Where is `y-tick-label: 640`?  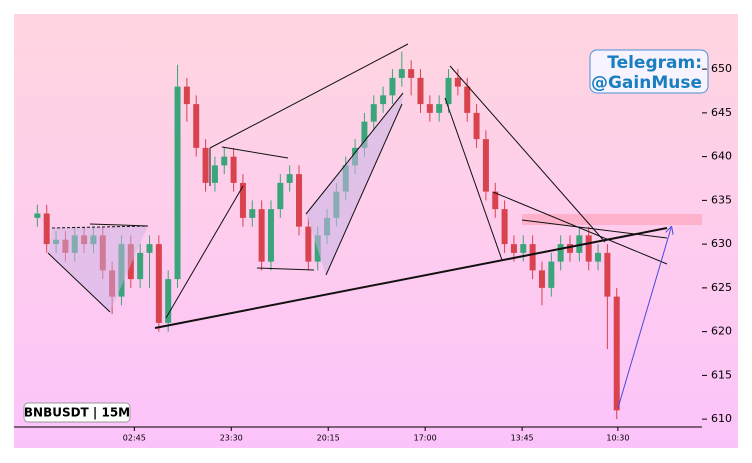
y-tick-label: 640 is located at coordinates (721, 156).